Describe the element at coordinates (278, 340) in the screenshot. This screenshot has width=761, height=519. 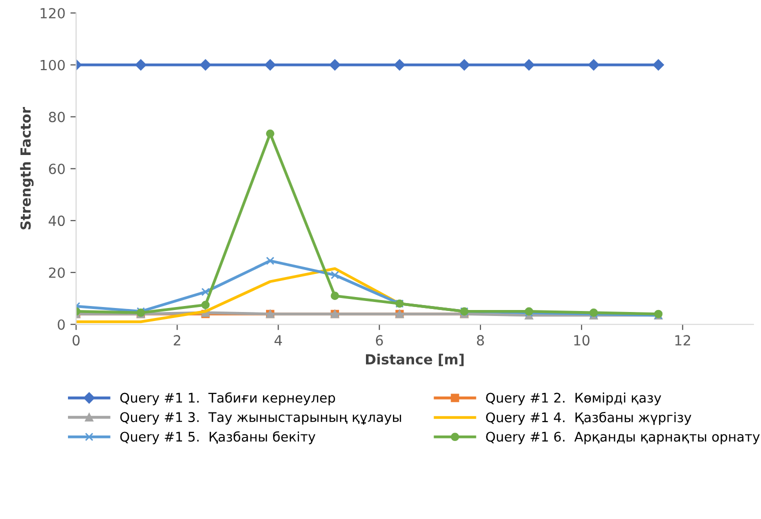
I see `x-tick-label: 4` at that location.